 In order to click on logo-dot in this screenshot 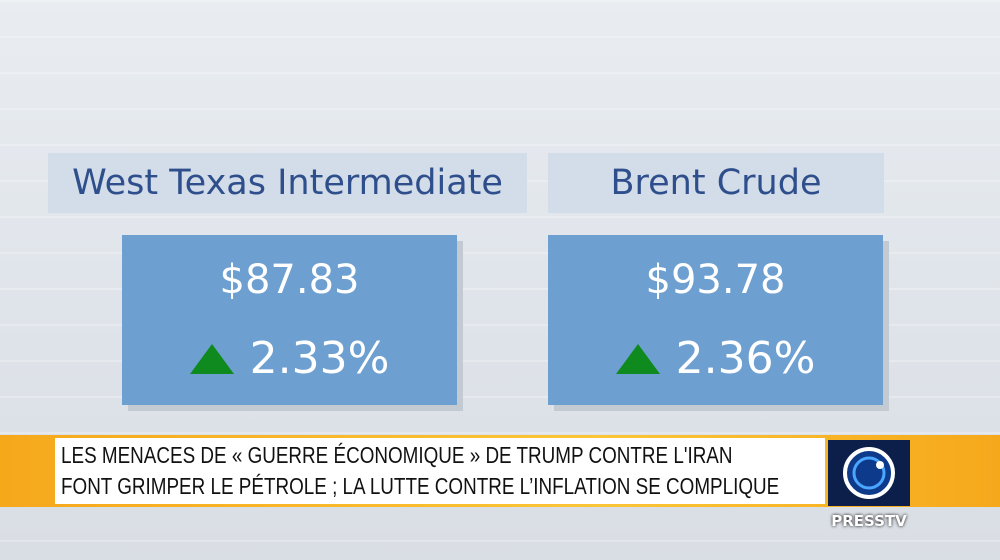, I will do `click(880, 465)`.